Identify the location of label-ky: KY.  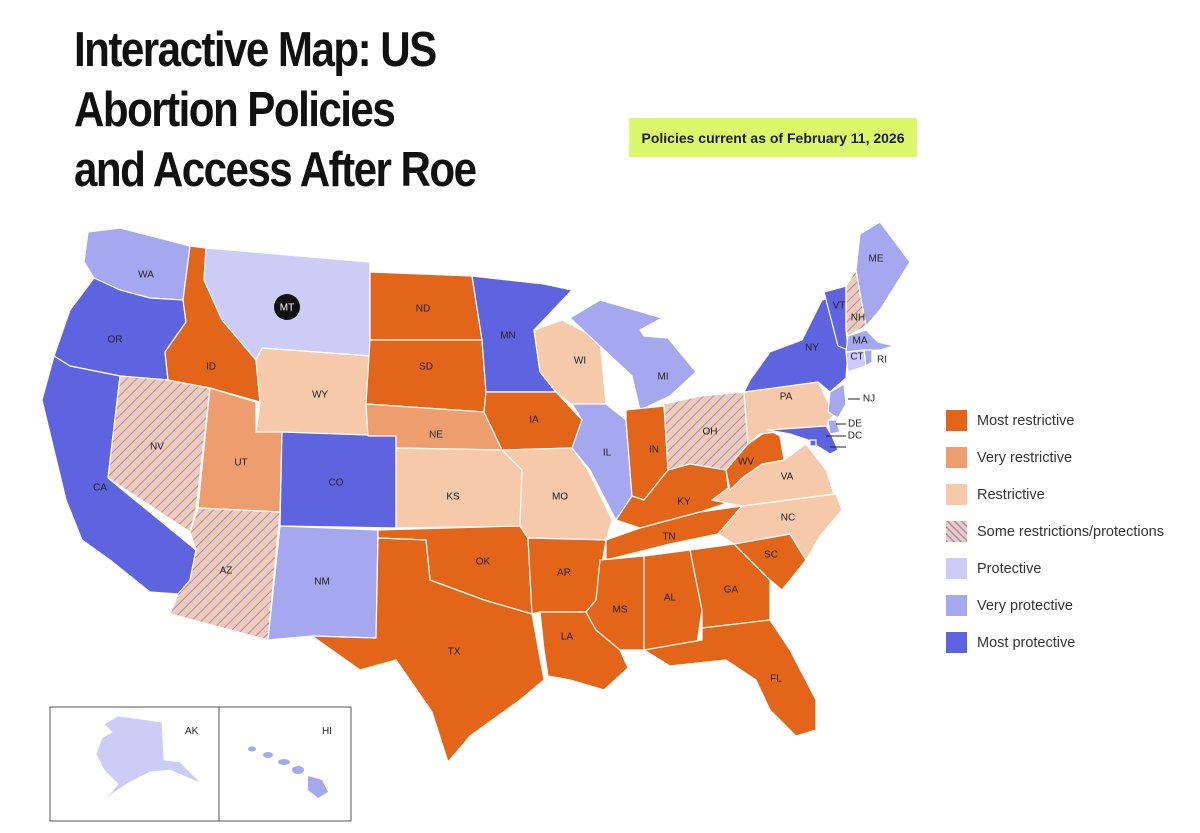
(684, 502).